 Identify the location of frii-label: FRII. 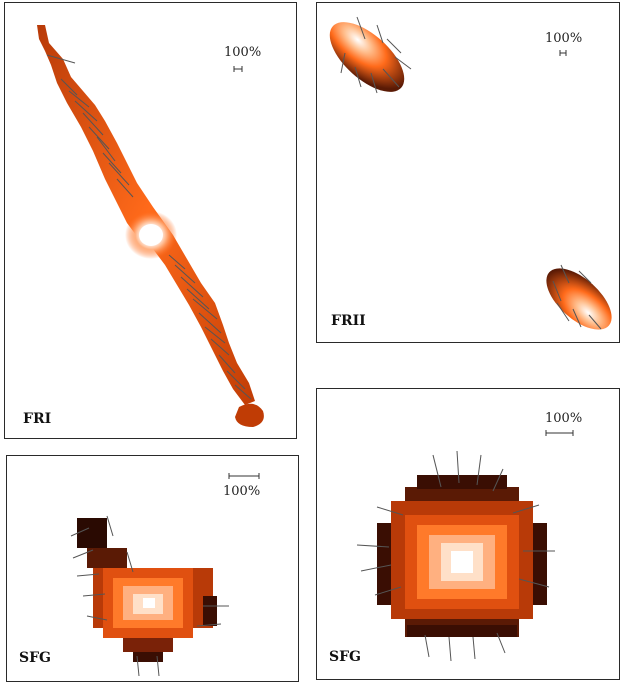
(348, 321).